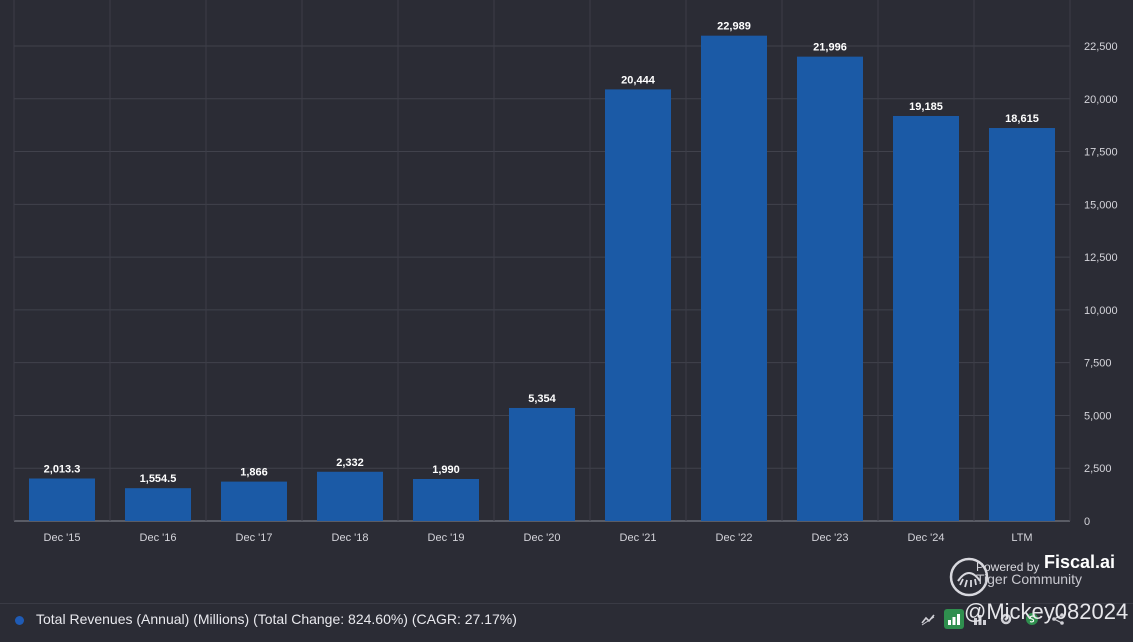 Image resolution: width=1133 pixels, height=642 pixels. I want to click on brand-name: Fiscal.ai, so click(1080, 562).